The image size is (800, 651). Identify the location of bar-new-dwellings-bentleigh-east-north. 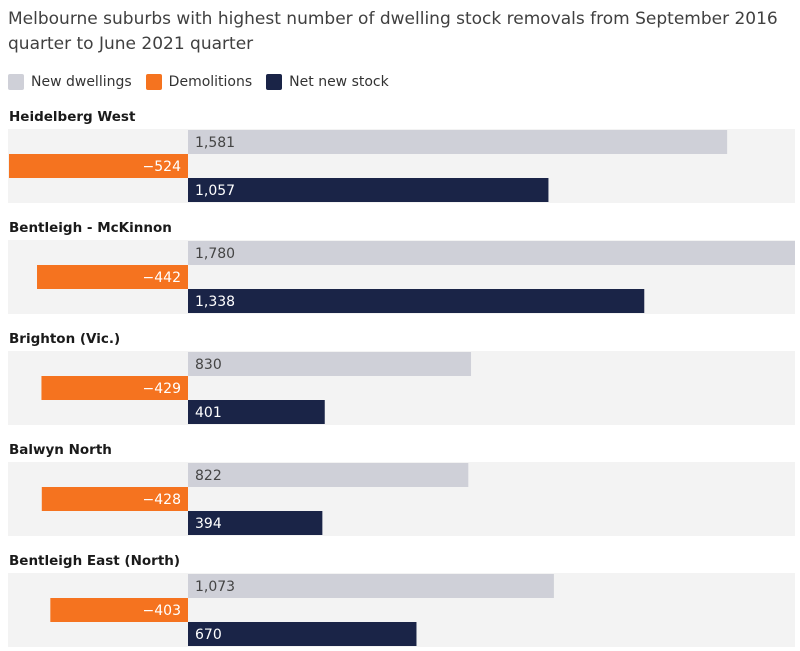
(371, 586).